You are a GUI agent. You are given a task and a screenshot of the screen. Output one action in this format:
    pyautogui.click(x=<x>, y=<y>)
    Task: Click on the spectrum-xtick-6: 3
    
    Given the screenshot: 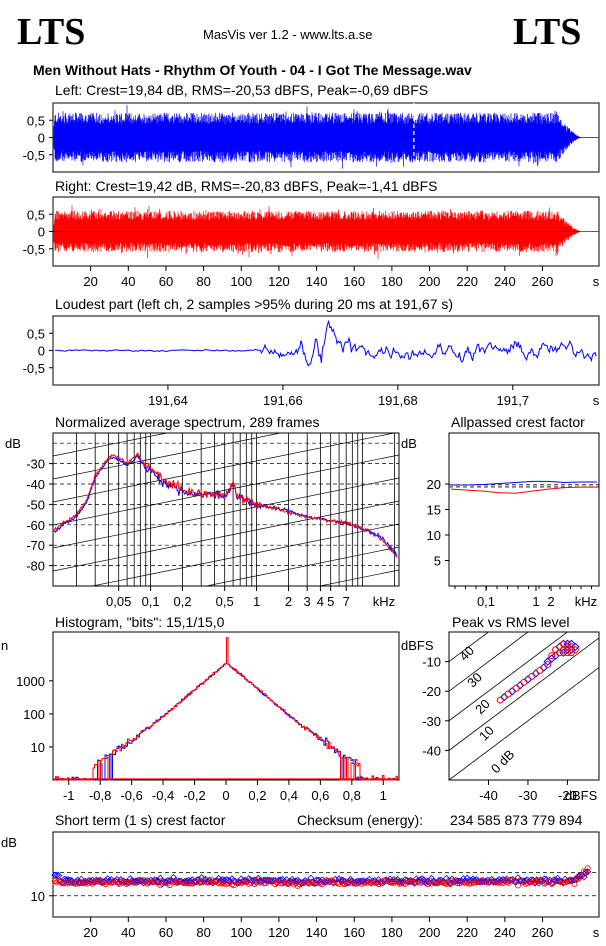 What is the action you would take?
    pyautogui.click(x=307, y=601)
    